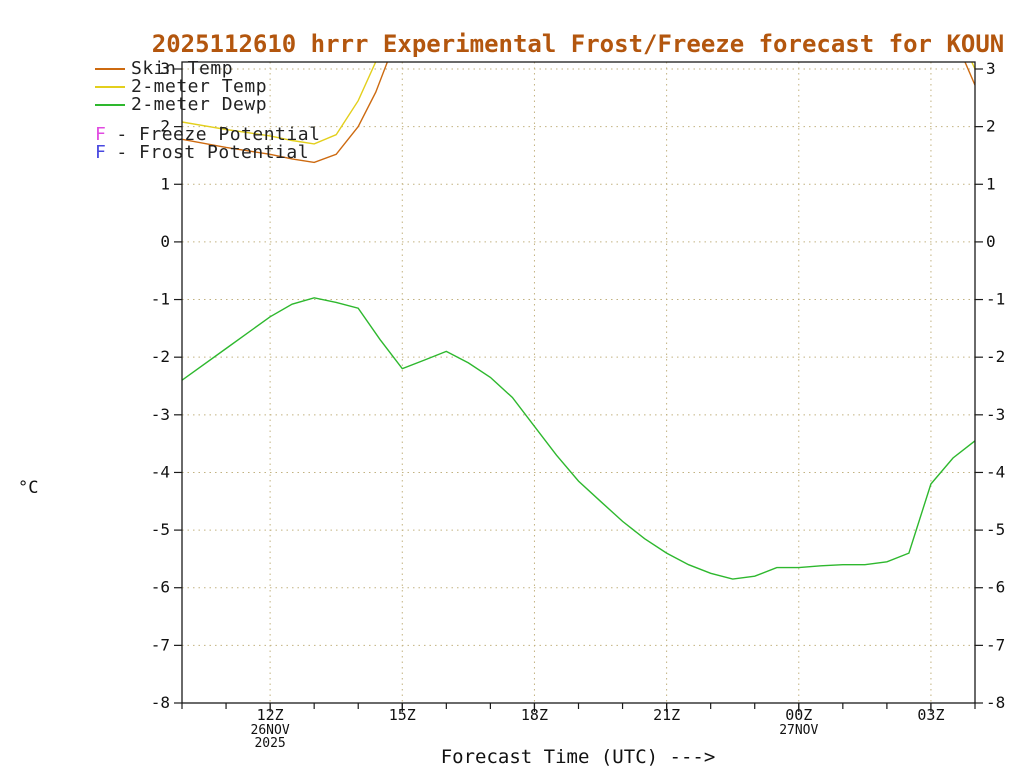 The height and width of the screenshot is (768, 1024). Describe the element at coordinates (666, 715) in the screenshot. I see `svg-text: 21Z` at that location.